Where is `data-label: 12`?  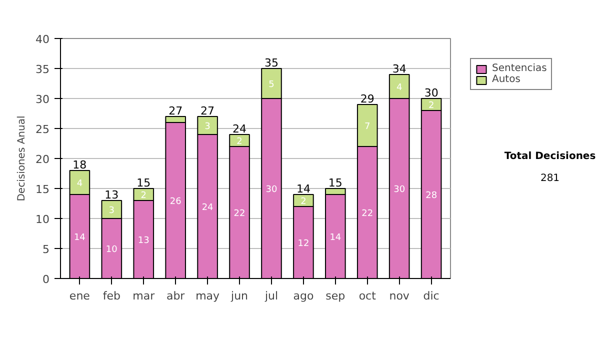
data-label: 12 is located at coordinates (304, 244).